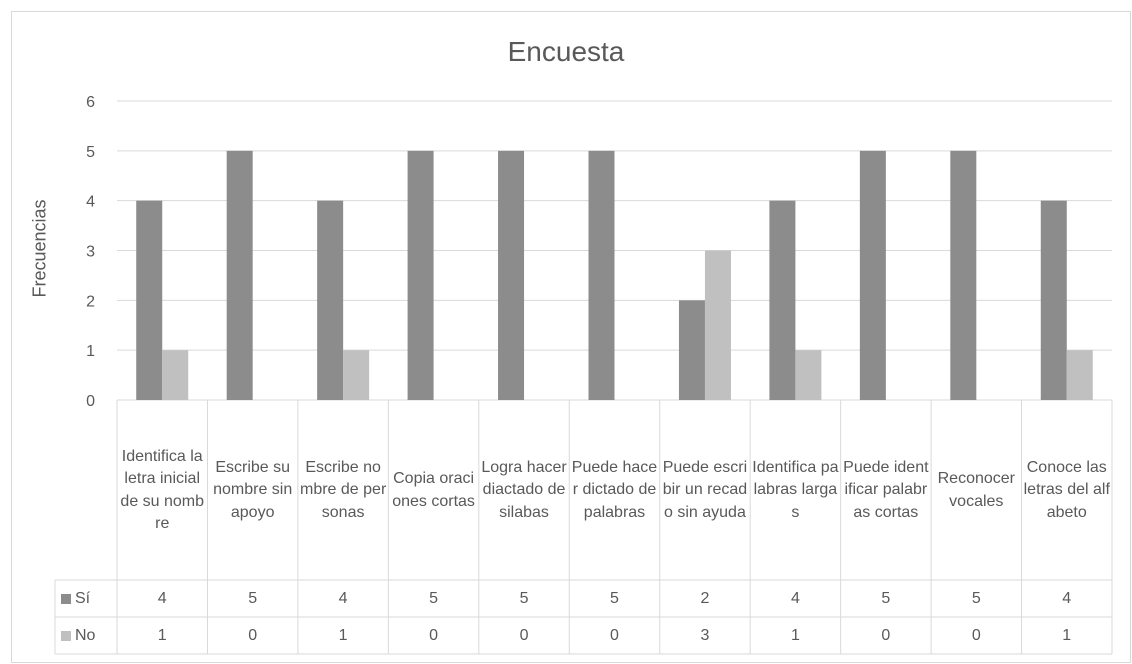 Image resolution: width=1132 pixels, height=664 pixels. What do you see at coordinates (253, 489) in the screenshot?
I see `x-tick-label: Escribe su nombre sin apoyo` at bounding box center [253, 489].